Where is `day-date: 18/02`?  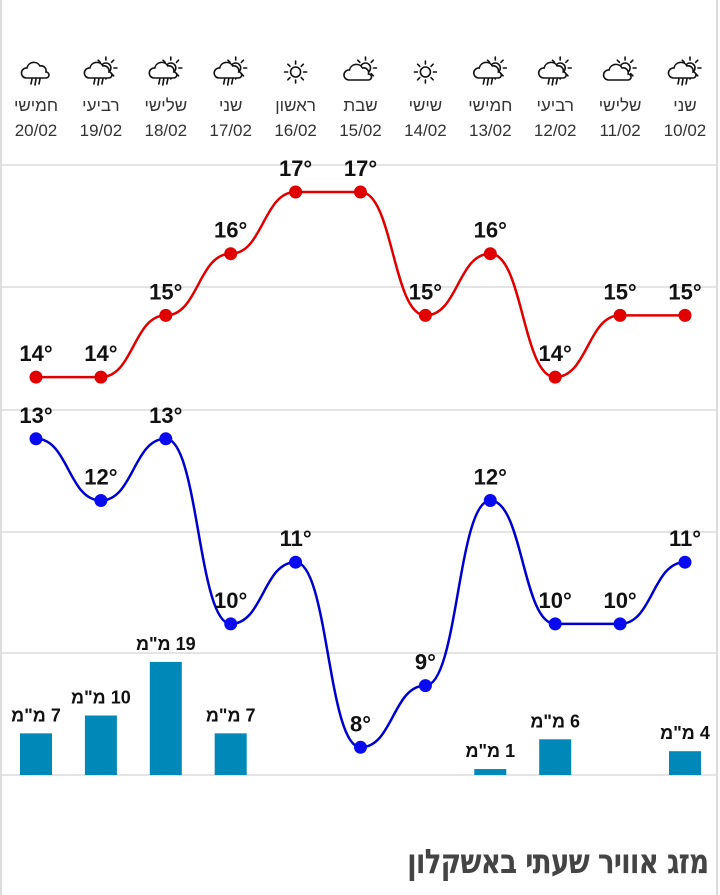
day-date: 18/02 is located at coordinates (166, 130).